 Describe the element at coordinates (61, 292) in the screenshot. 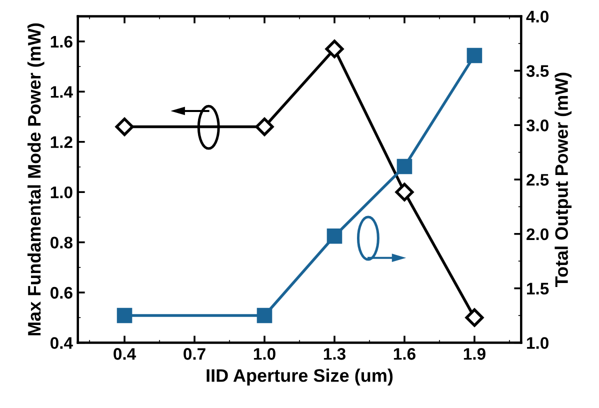

I see `y-tick-label: 0.6` at that location.